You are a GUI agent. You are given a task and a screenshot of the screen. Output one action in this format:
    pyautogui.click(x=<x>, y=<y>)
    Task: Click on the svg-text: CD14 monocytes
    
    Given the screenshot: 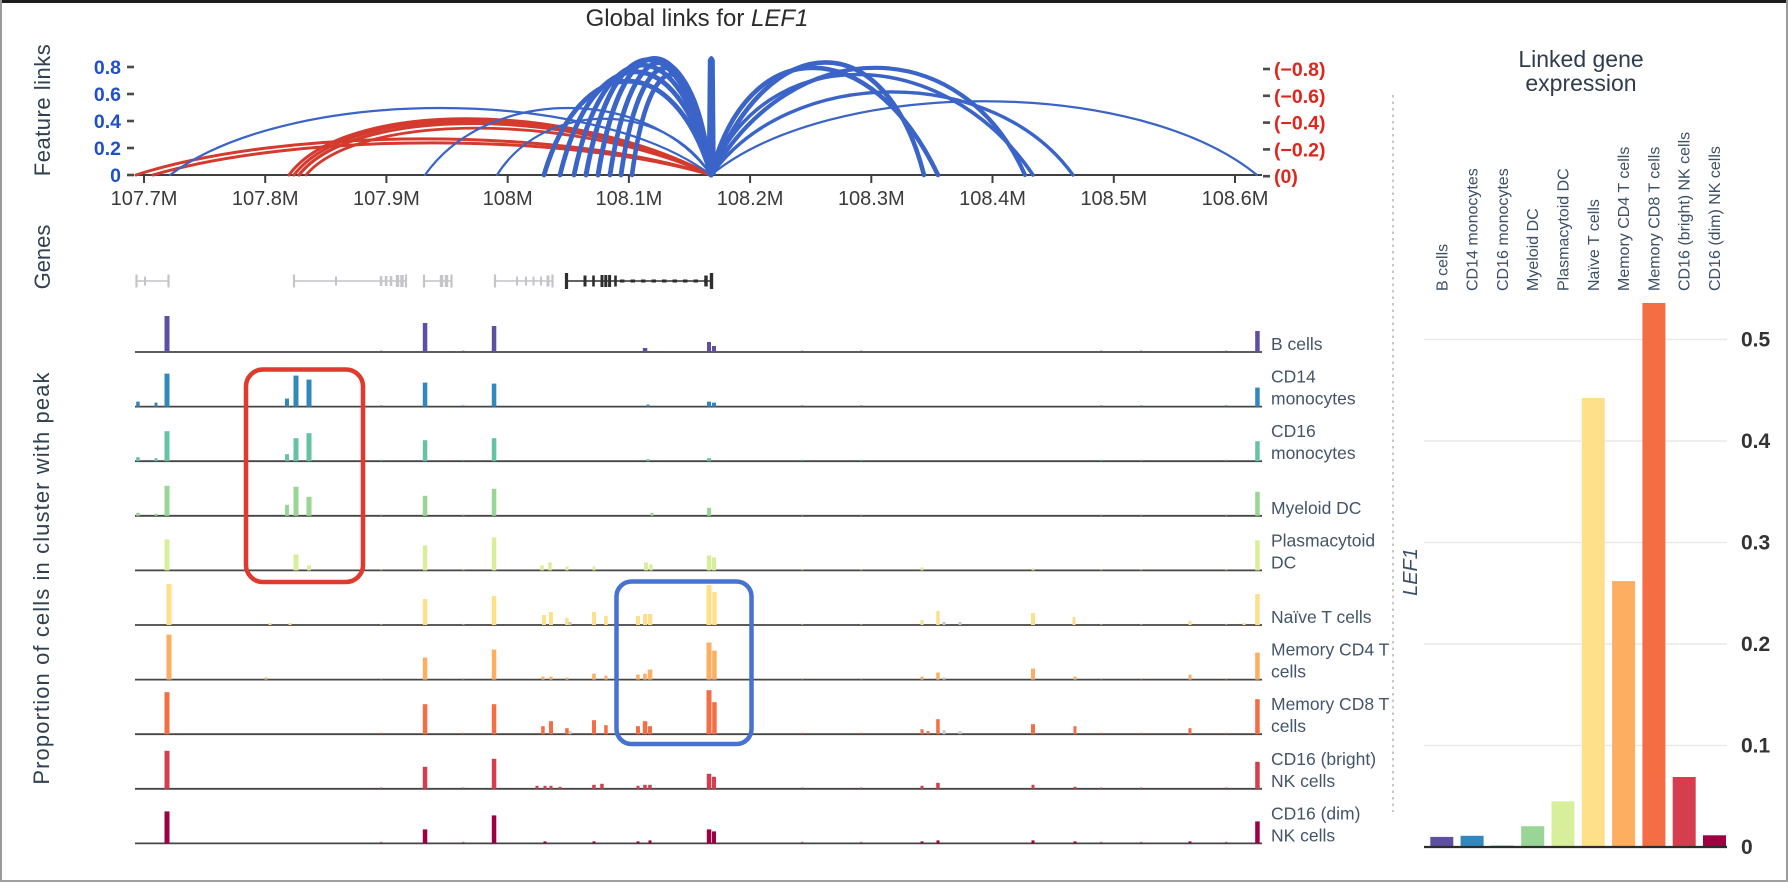 What is the action you would take?
    pyautogui.click(x=1473, y=229)
    